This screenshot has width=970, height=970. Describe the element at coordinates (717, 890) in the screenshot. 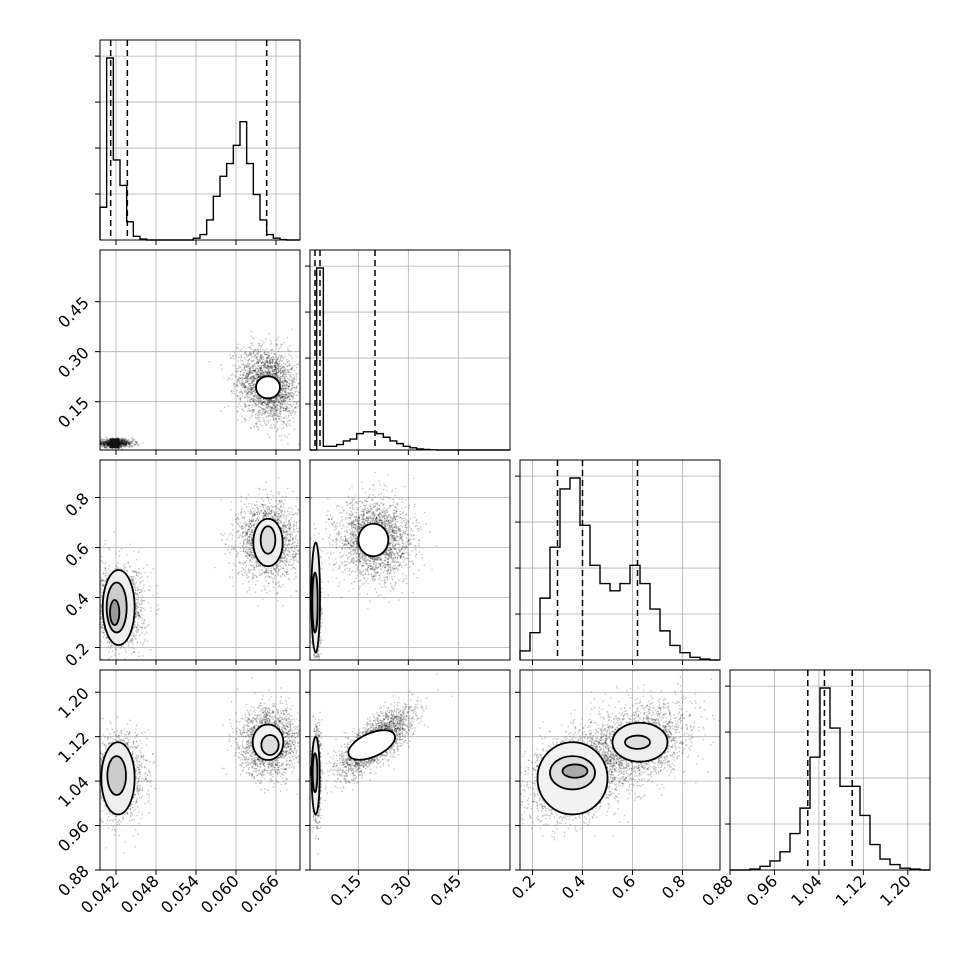

I see `x-tick-label: 0.88` at that location.